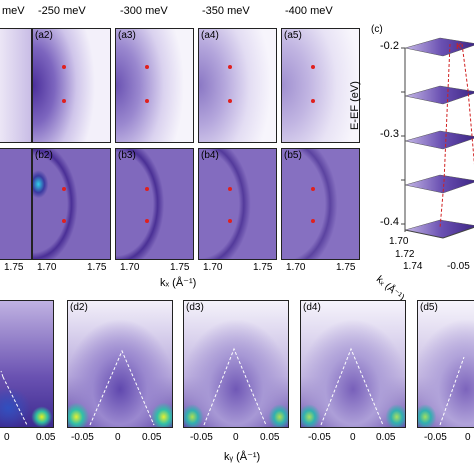 Image resolution: width=474 pixels, height=474 pixels. What do you see at coordinates (178, 283) in the screenshot?
I see `kx-axis-label: kₓ (Å⁻¹)` at bounding box center [178, 283].